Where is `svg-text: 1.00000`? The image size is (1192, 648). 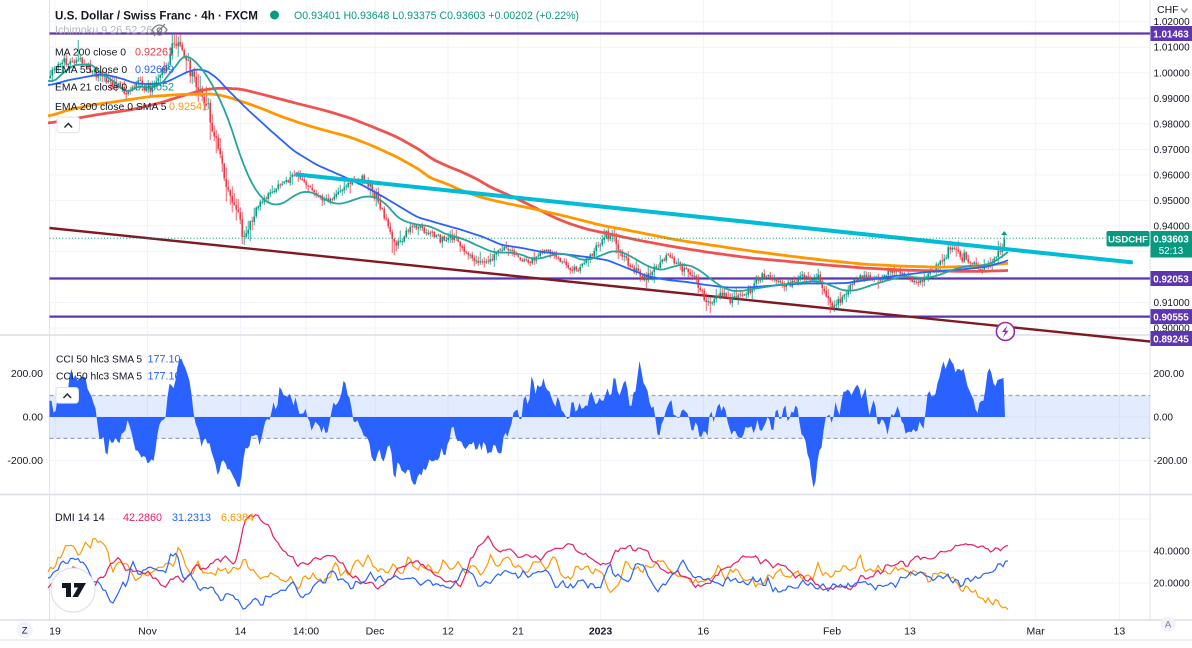
svg-text: 1.00000 is located at coordinates (1172, 73).